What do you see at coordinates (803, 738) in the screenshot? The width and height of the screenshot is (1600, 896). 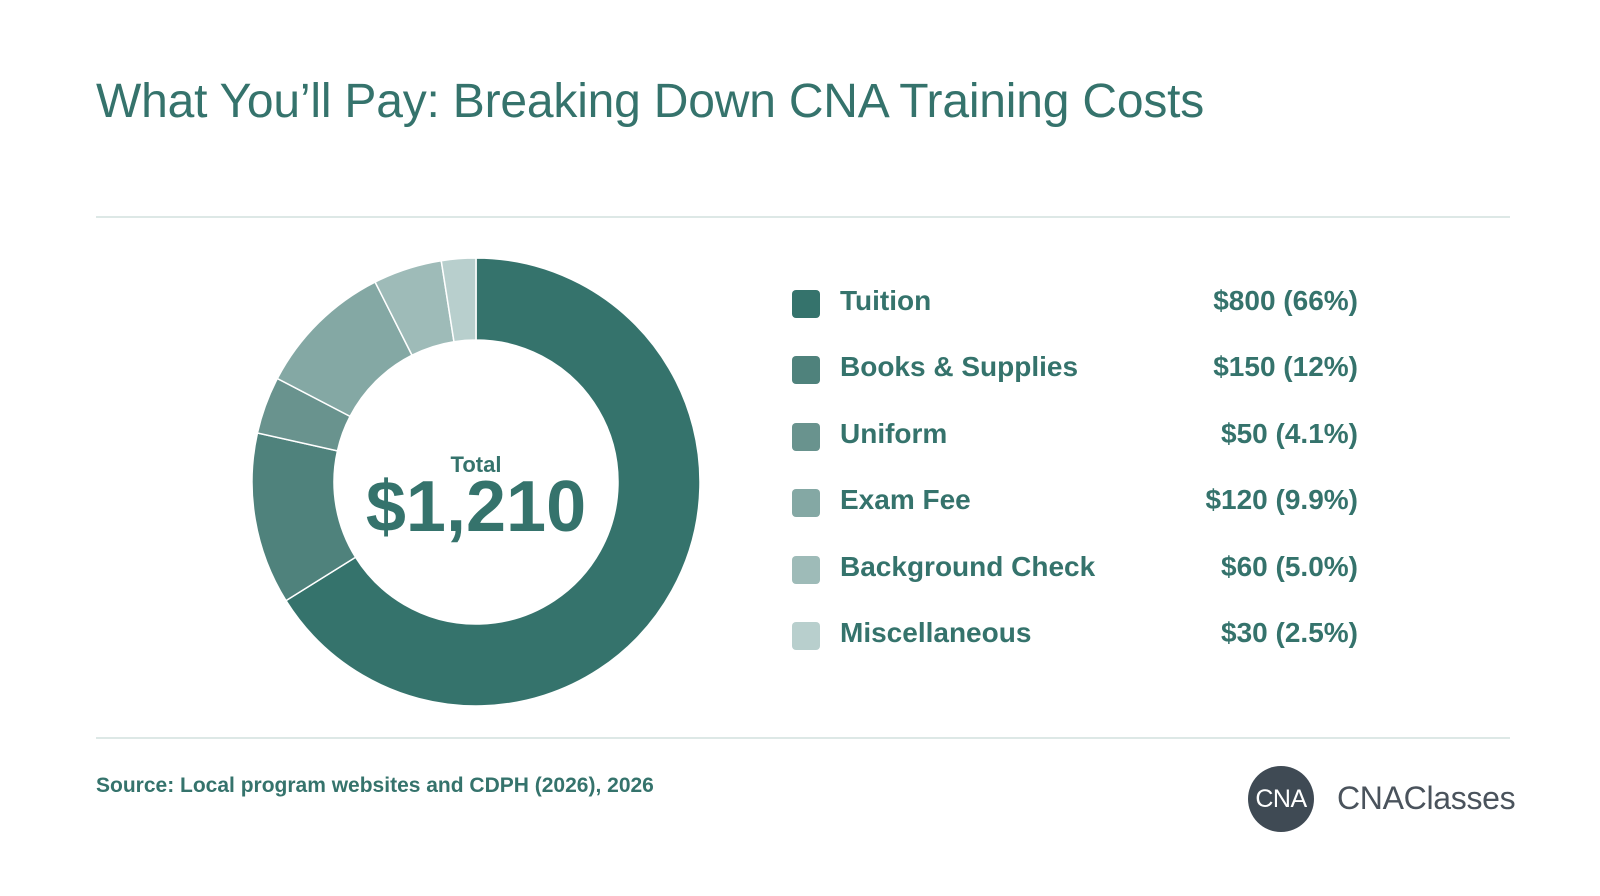 I see `bottom-divider` at bounding box center [803, 738].